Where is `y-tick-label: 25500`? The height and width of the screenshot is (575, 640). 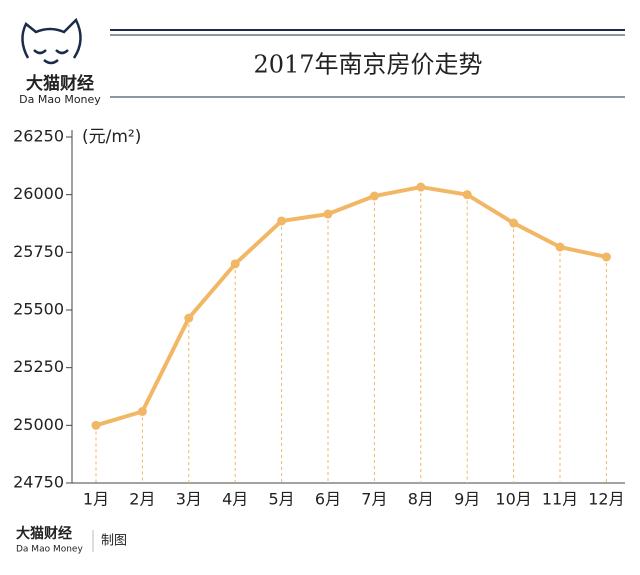
y-tick-label: 25500 is located at coordinates (38, 309).